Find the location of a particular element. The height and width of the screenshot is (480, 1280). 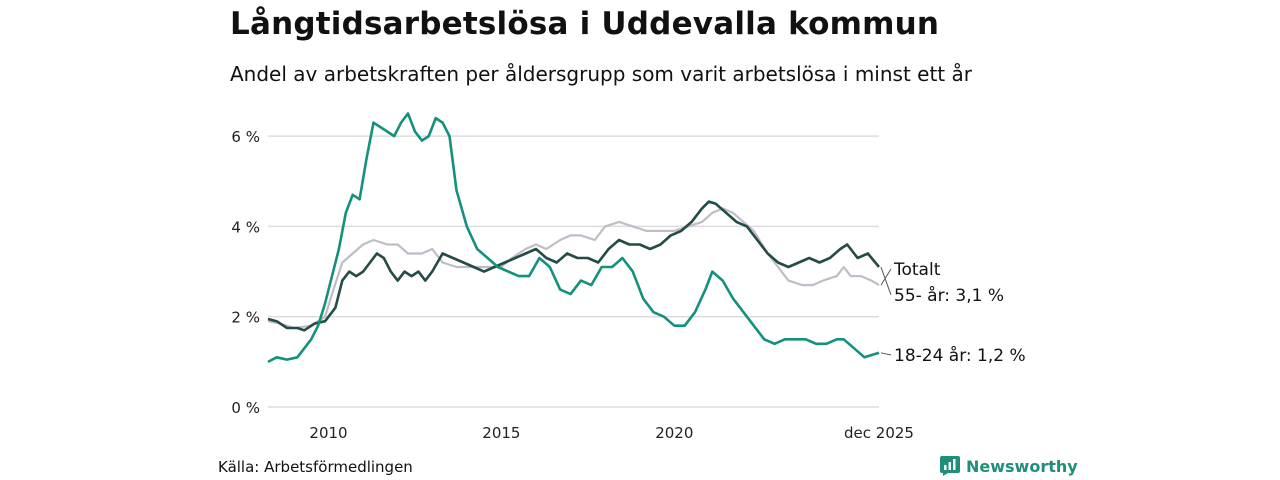

end-label-total: Totalt is located at coordinates (917, 270).